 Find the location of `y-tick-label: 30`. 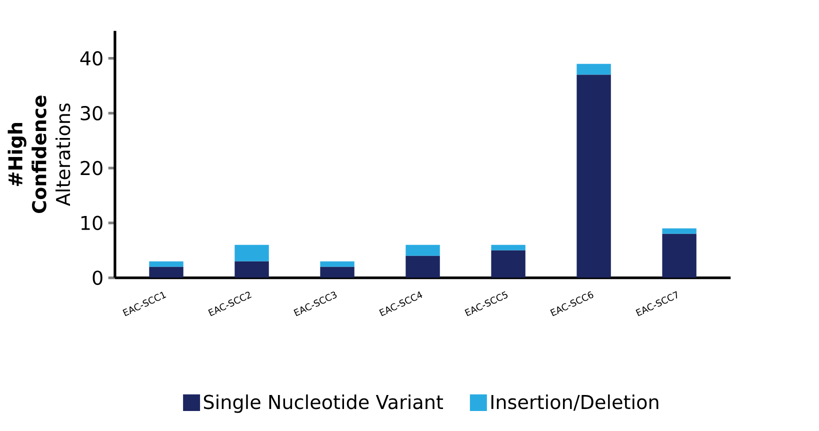

y-tick-label: 30 is located at coordinates (91, 113).